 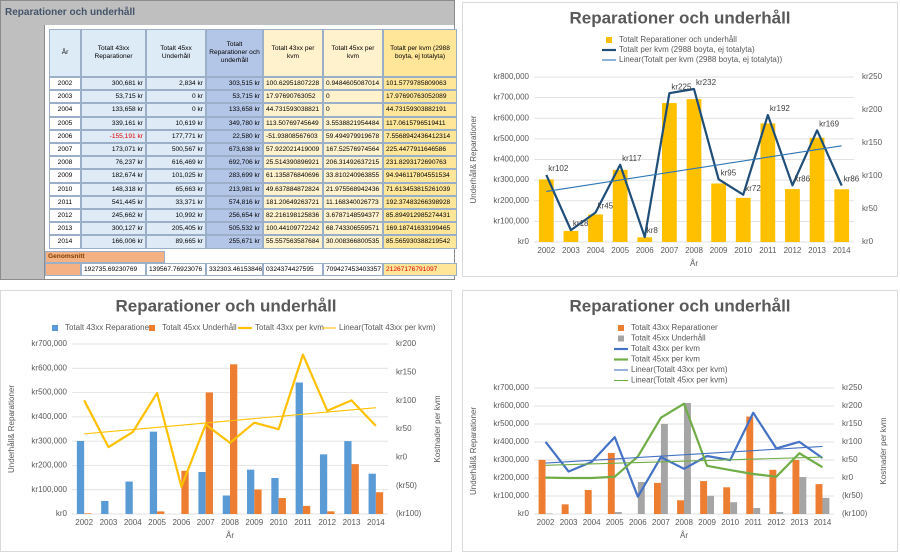 What do you see at coordinates (65, 97) in the screenshot?
I see `table-cell: 2003` at bounding box center [65, 97].